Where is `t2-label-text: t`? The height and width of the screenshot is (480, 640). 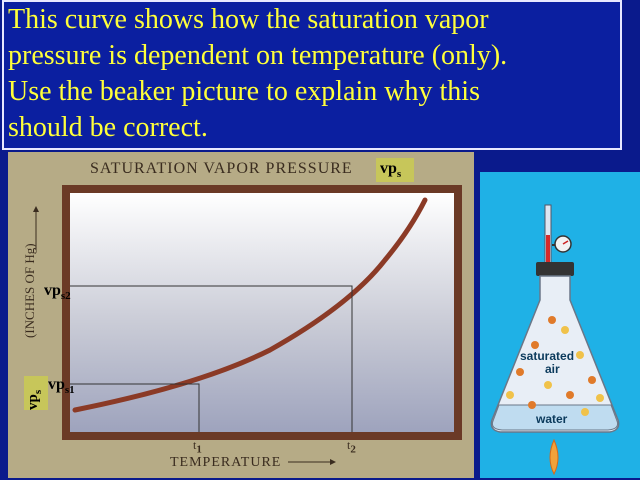 t2-label-text: t is located at coordinates (349, 445).